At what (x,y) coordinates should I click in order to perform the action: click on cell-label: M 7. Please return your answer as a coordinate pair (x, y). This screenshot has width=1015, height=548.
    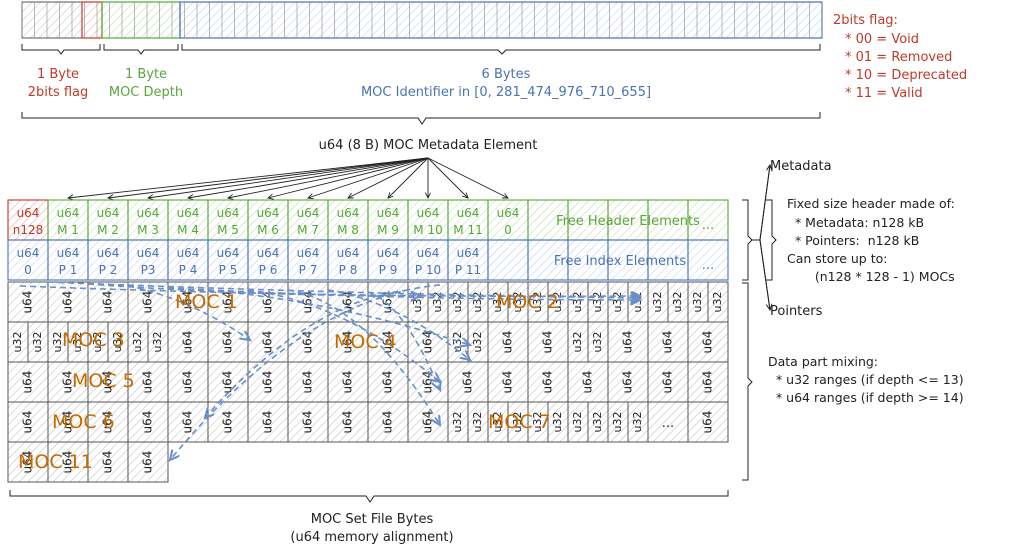
    Looking at the image, I should click on (308, 230).